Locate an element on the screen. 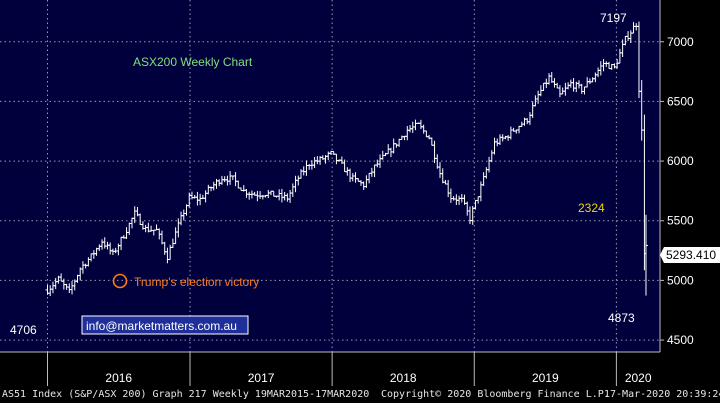 This screenshot has height=403, width=720. website-box is located at coordinates (165, 325).